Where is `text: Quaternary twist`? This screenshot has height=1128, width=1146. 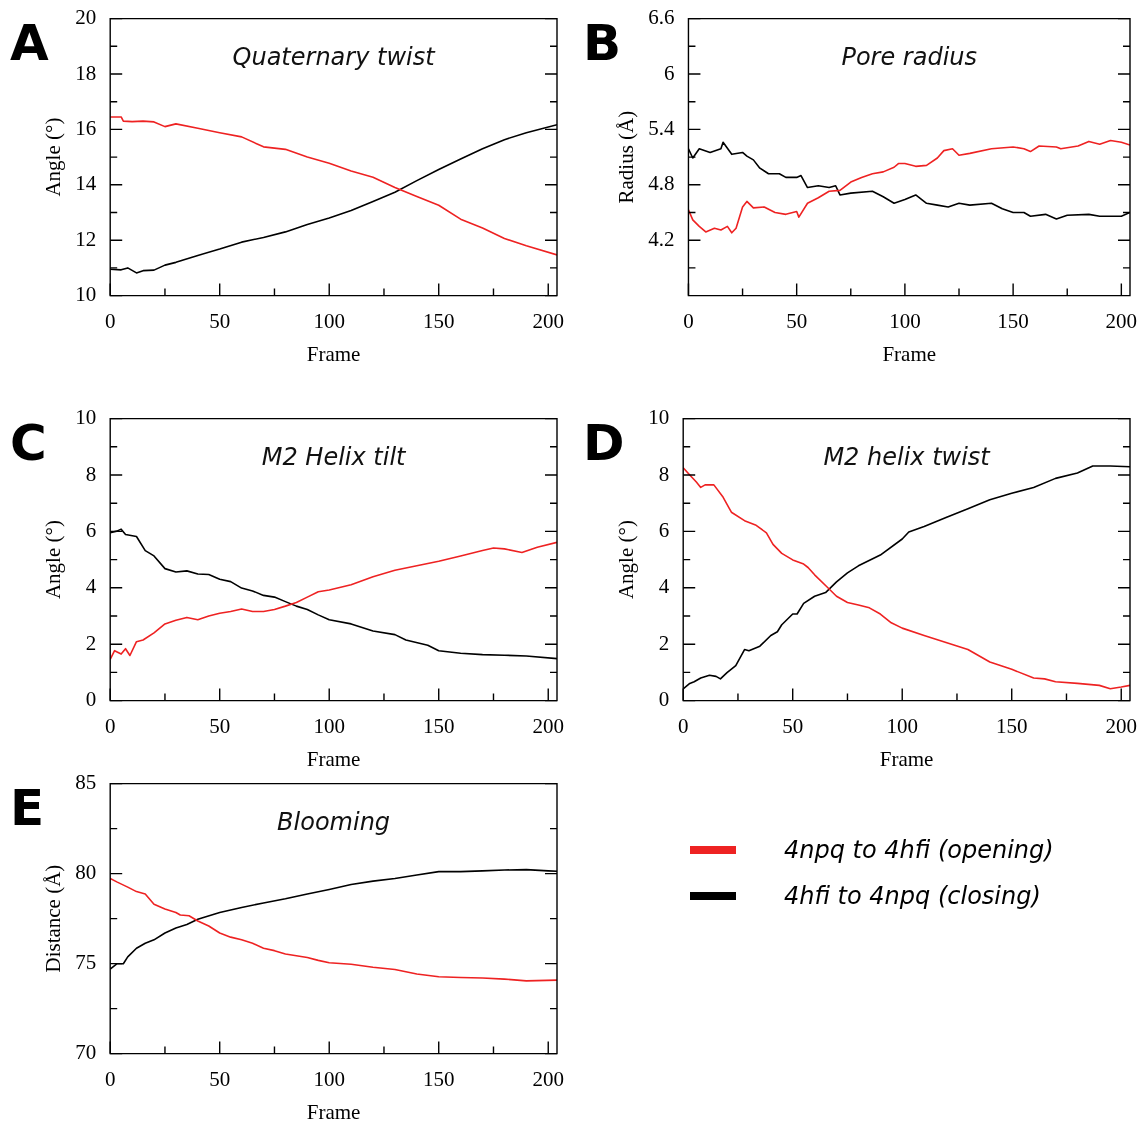
text: Quaternary twist is located at coordinates (334, 56).